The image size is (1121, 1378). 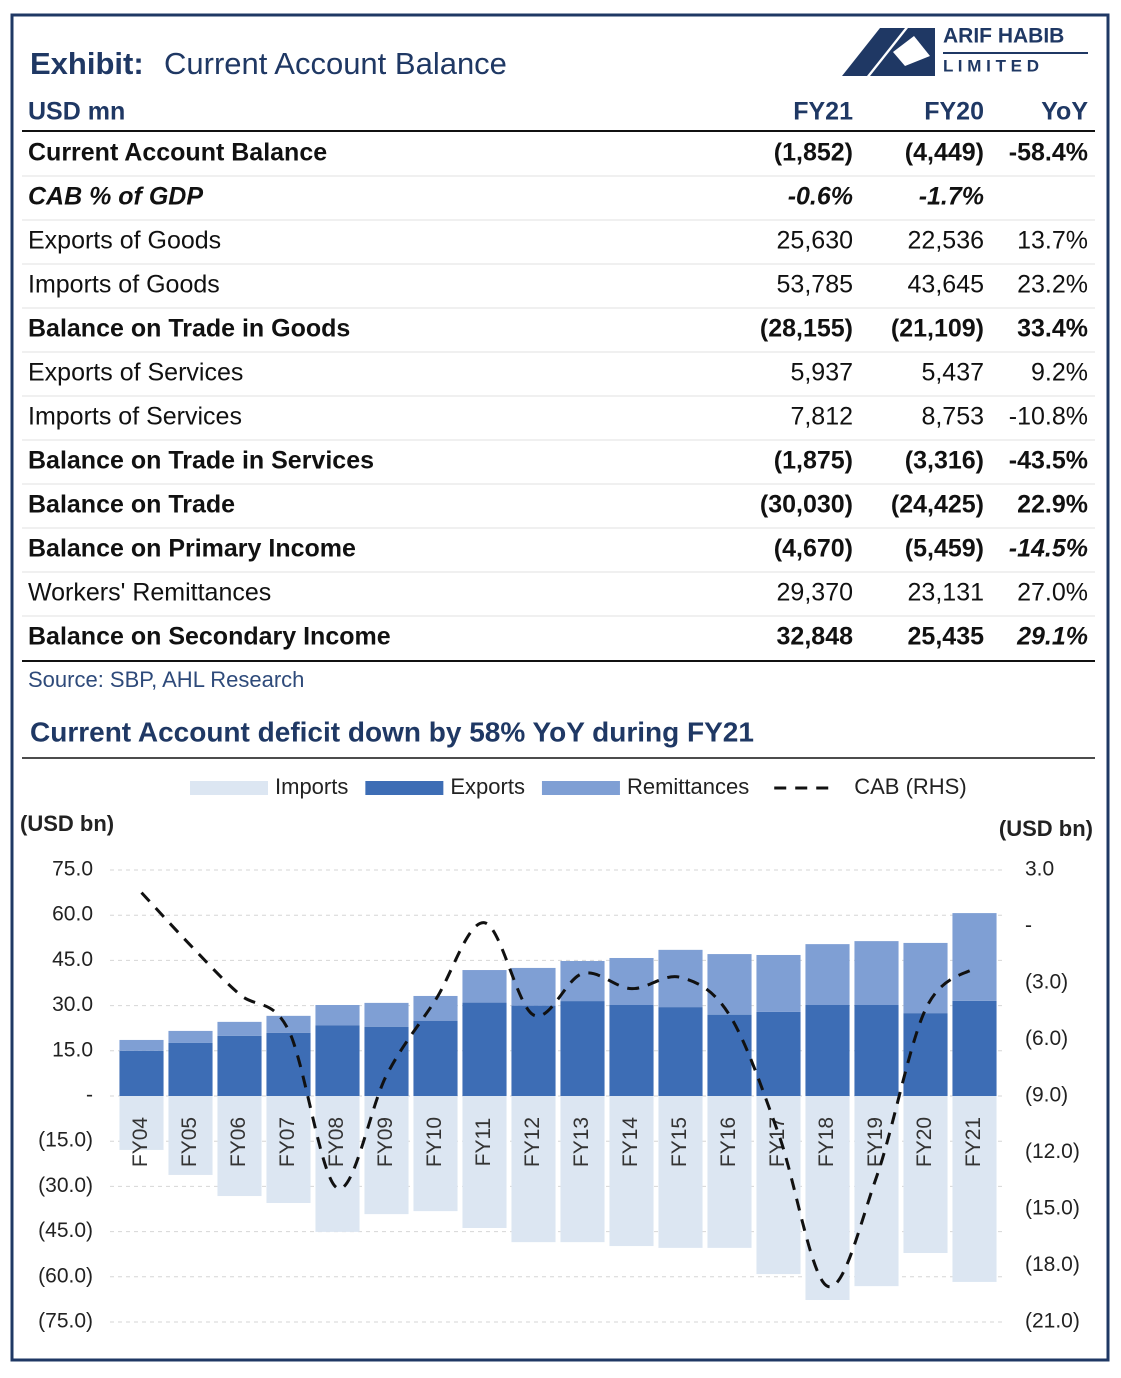 What do you see at coordinates (688, 786) in the screenshot?
I see `legend-label: Remittances` at bounding box center [688, 786].